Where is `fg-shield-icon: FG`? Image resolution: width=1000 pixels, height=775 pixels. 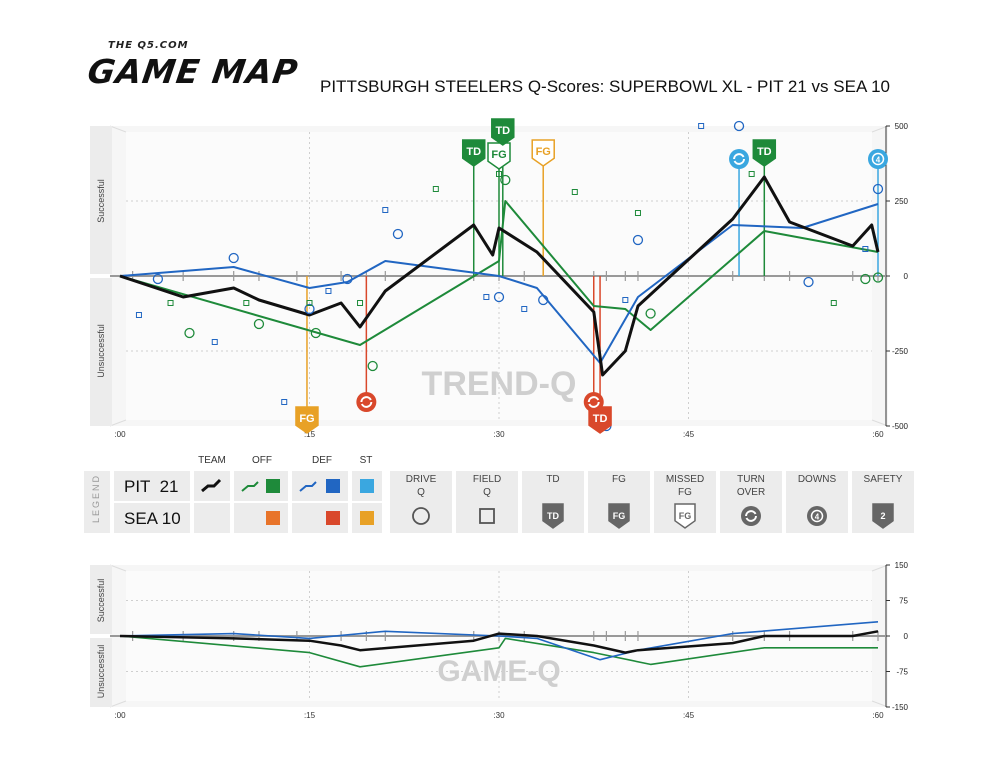
fg-shield-icon: FG is located at coordinates (619, 516).